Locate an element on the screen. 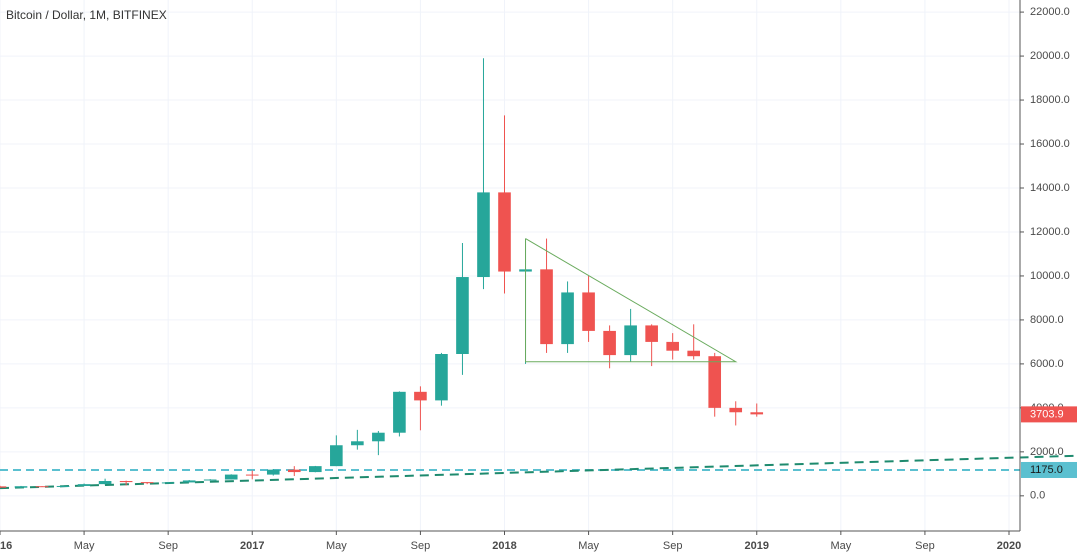 The height and width of the screenshot is (557, 1077). y-tick-label: 20000.0 is located at coordinates (1050, 56).